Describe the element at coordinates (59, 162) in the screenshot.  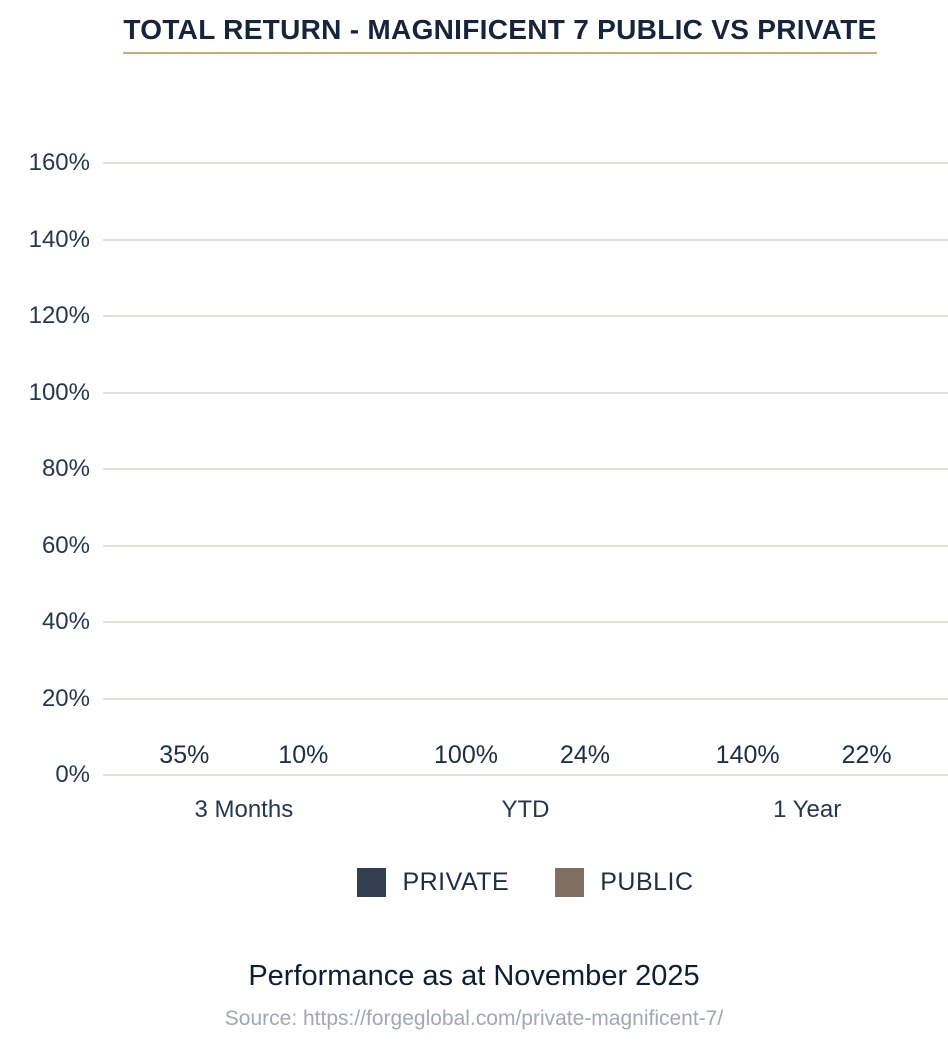
I see `y-axis-tick-label-160: 160%` at that location.